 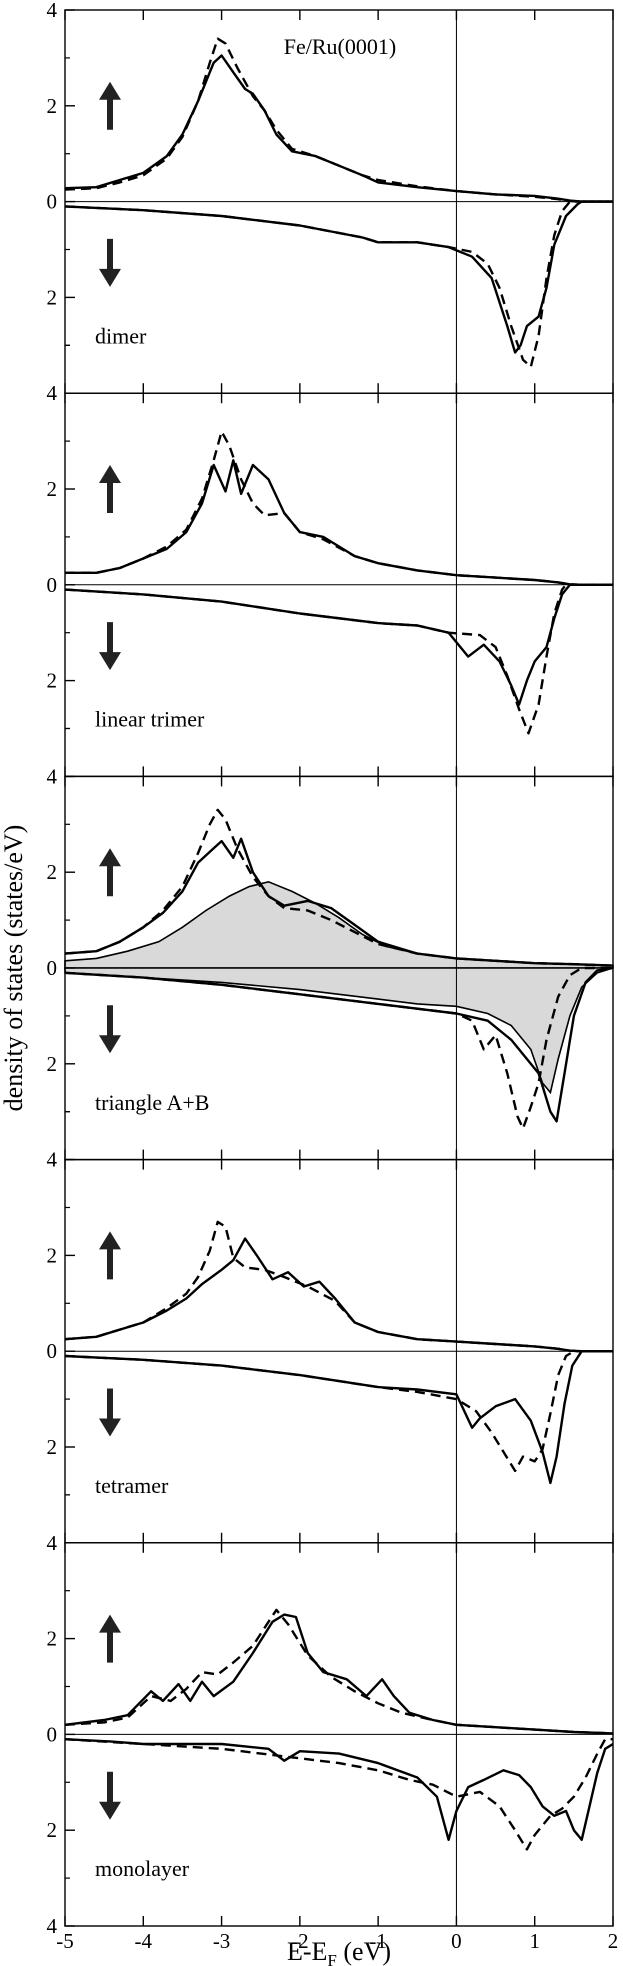 What do you see at coordinates (364, 1951) in the screenshot?
I see `x-axis-title-unit: (eV)` at bounding box center [364, 1951].